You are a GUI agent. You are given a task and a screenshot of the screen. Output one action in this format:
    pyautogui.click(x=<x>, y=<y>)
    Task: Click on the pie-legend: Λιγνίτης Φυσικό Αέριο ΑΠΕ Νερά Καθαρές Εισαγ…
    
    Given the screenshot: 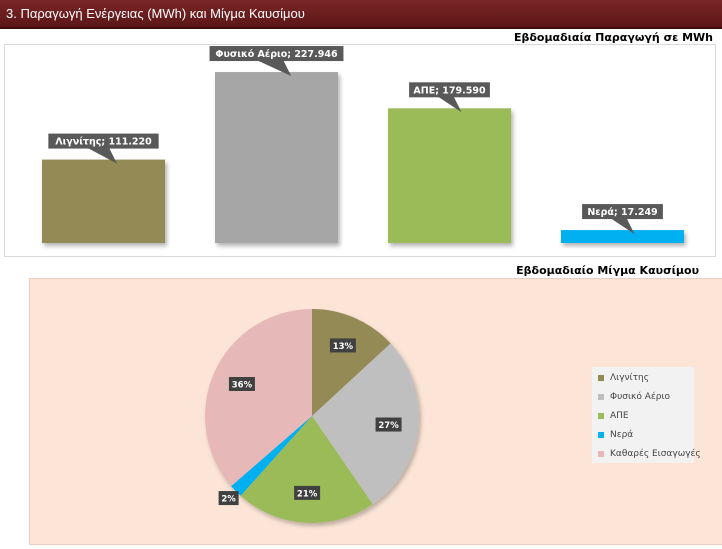 What is the action you would take?
    pyautogui.click(x=646, y=415)
    